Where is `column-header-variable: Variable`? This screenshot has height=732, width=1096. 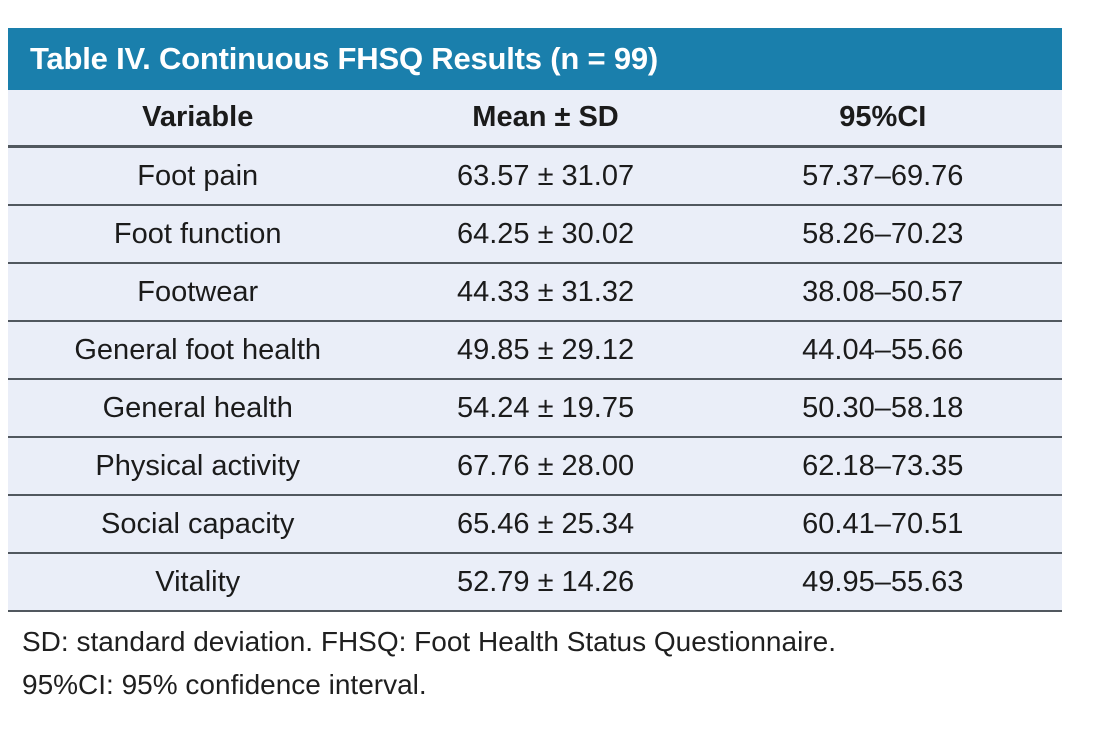 column-header-variable: Variable is located at coordinates (198, 117).